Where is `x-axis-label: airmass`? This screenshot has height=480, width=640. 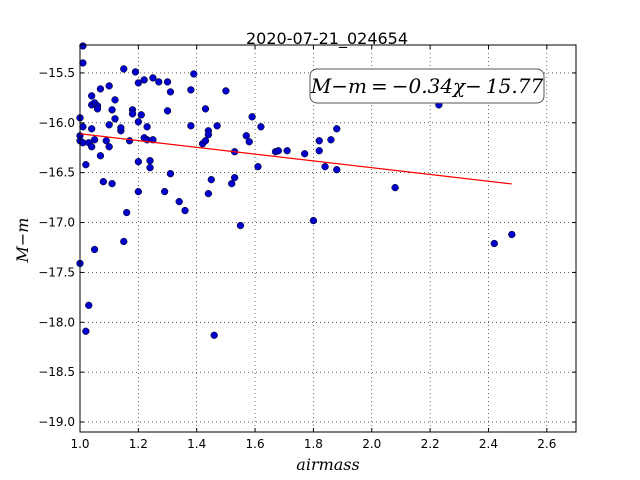
x-axis-label: airmass is located at coordinates (327, 464).